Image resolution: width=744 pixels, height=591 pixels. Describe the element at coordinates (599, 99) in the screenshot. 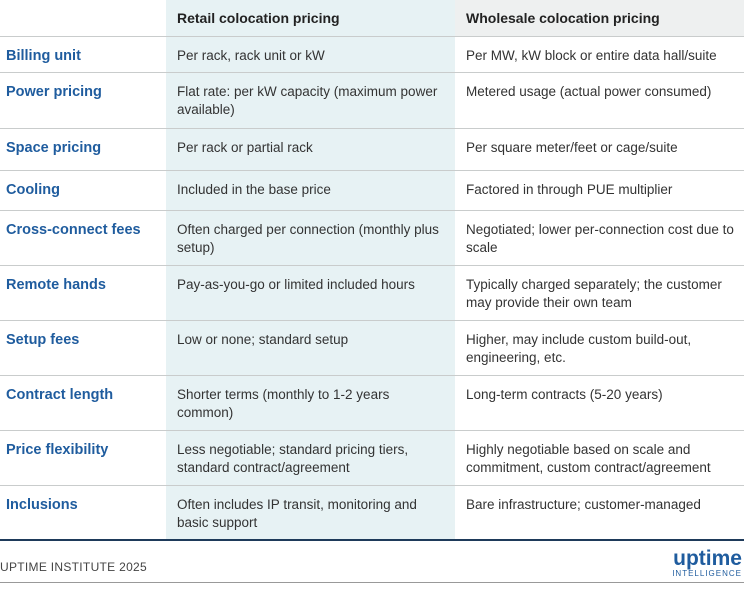

I see `cell: Metered usage (actual power consumed)` at that location.